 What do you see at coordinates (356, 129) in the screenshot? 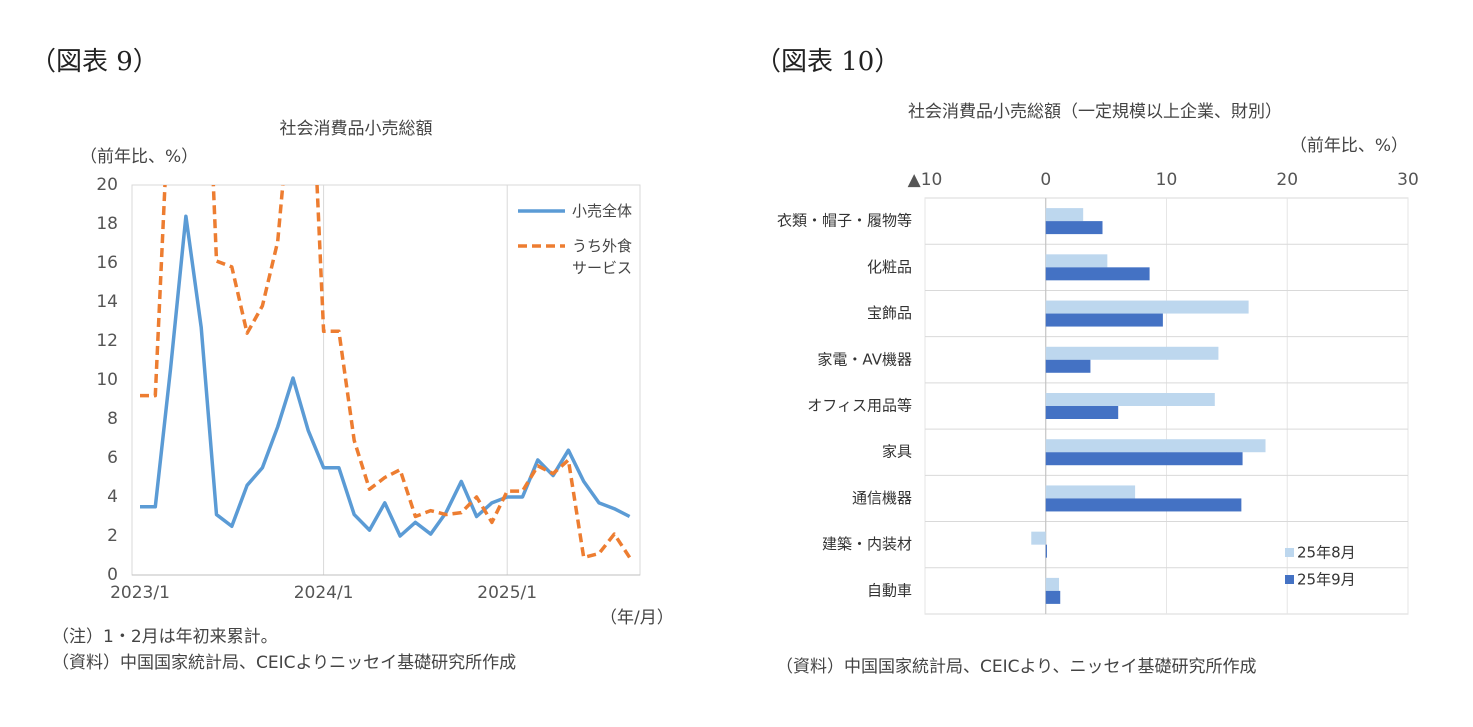
I see `chart-title: 社会消費品小売総額` at bounding box center [356, 129].